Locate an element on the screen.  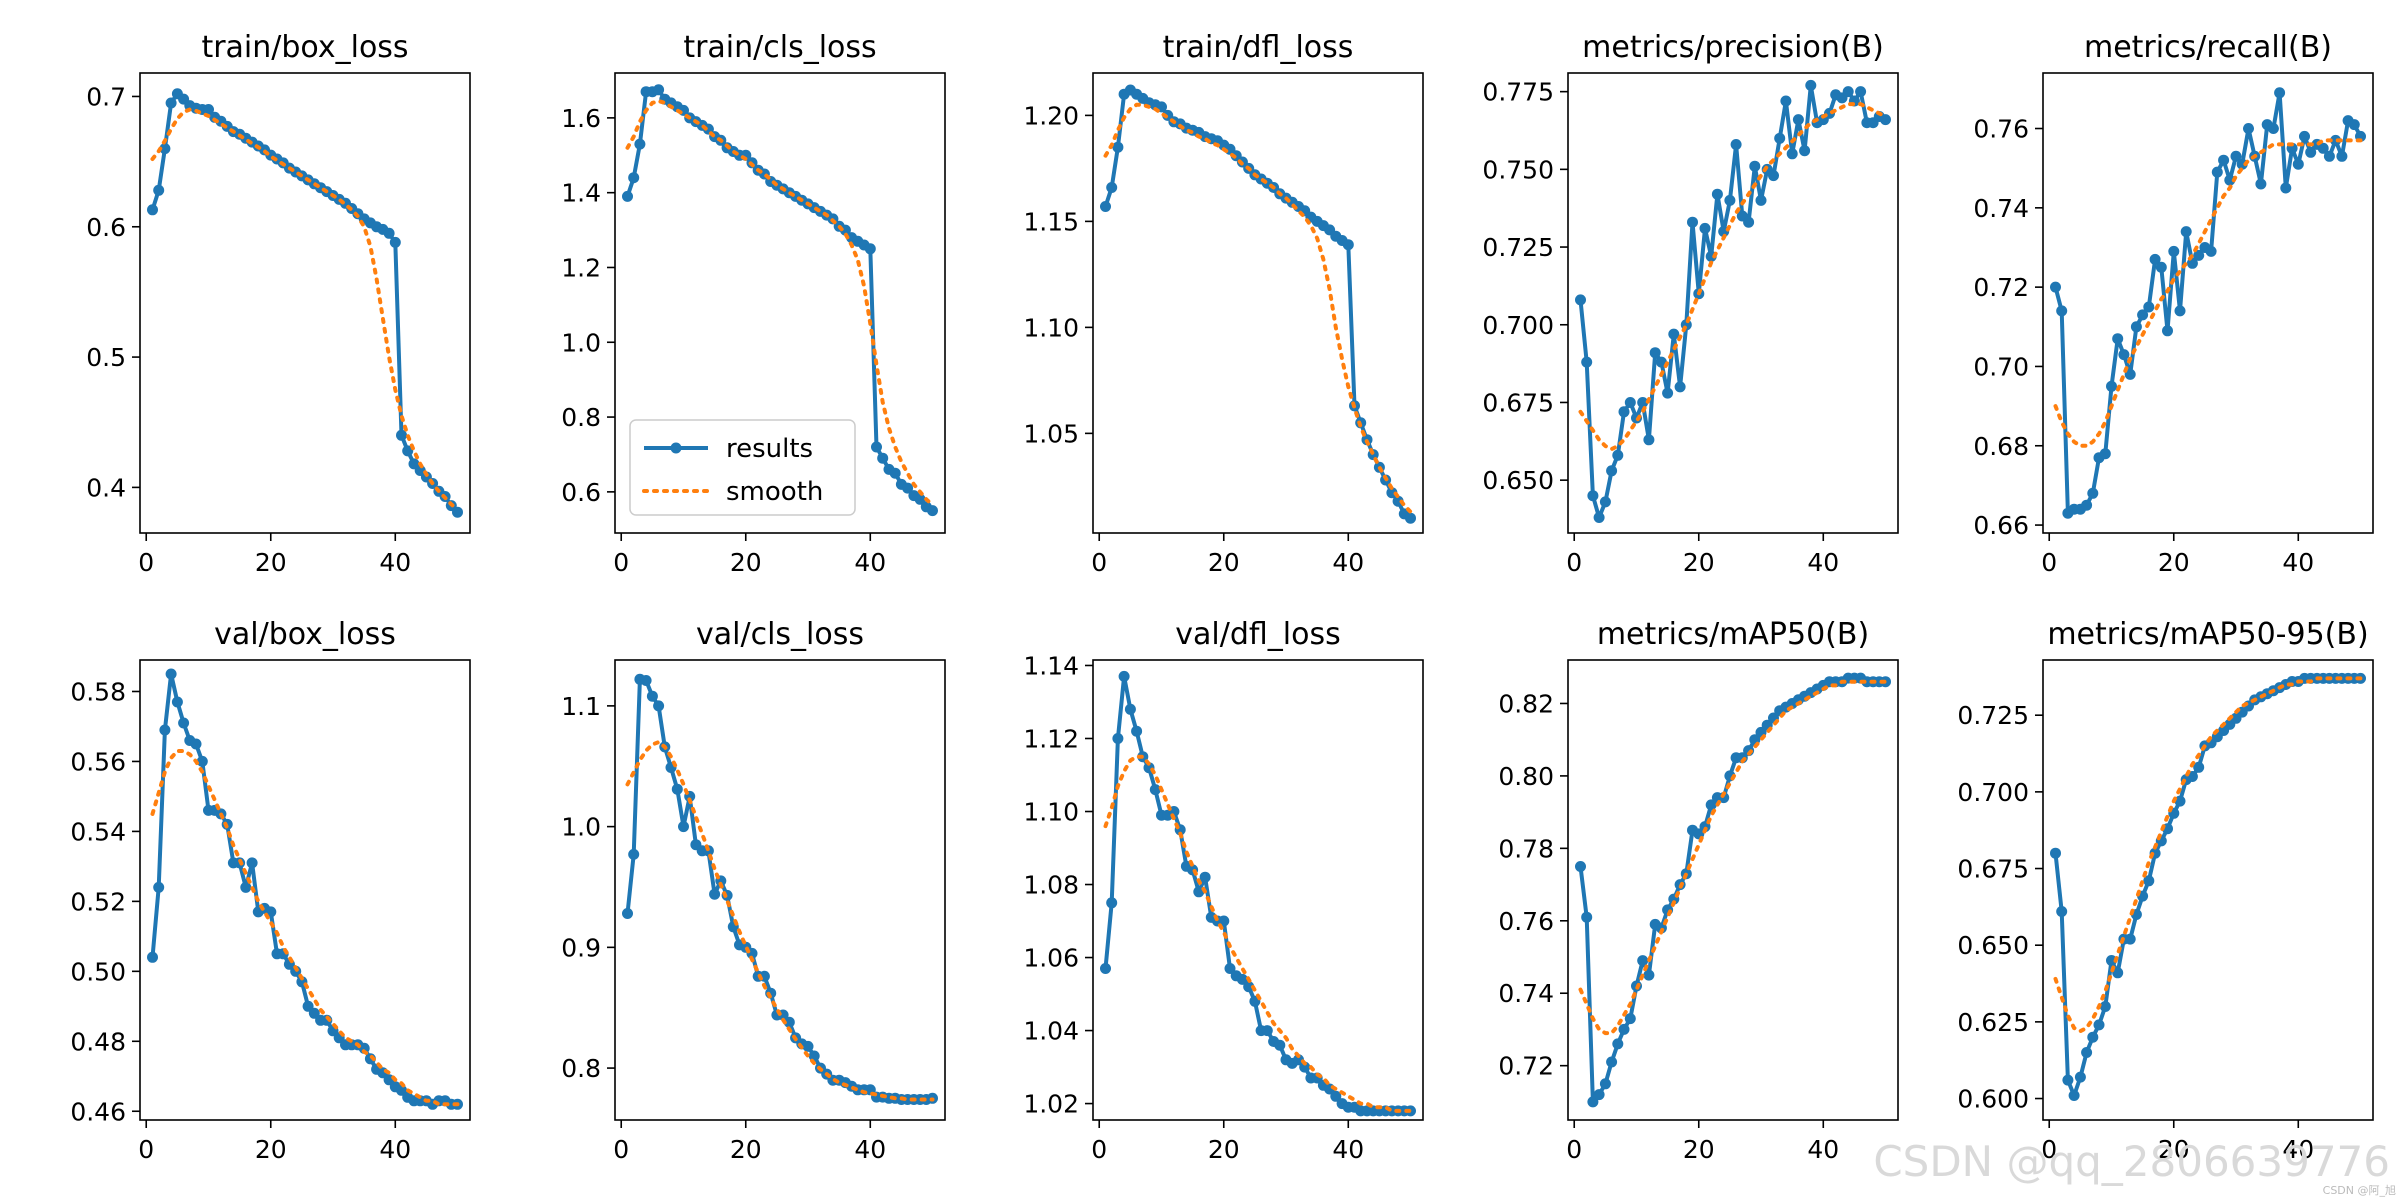
subplot-title: metrics/precision(B) is located at coordinates (1733, 47).